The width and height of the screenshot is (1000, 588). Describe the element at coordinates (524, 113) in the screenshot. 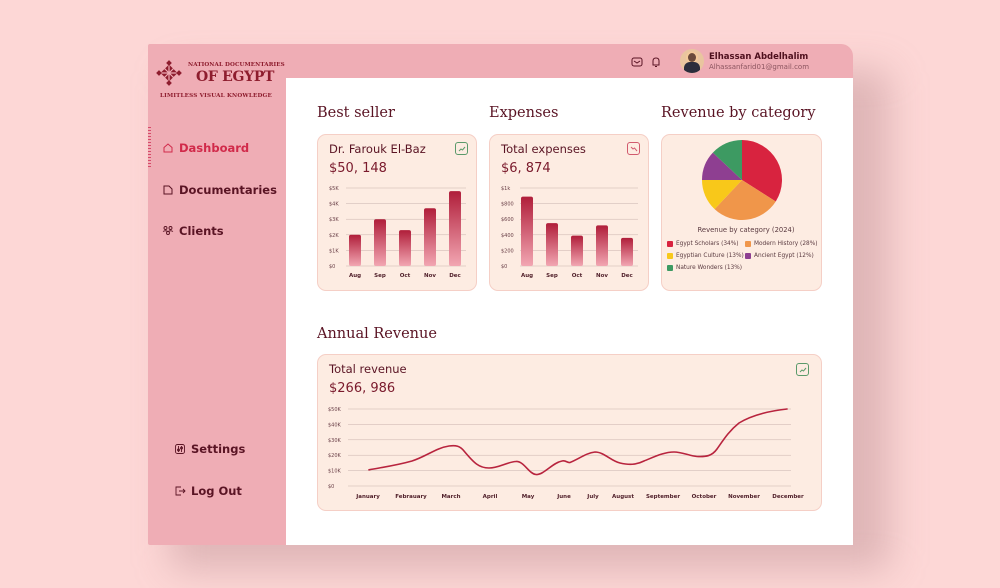

I see `section-title-expenses: Expenses` at that location.